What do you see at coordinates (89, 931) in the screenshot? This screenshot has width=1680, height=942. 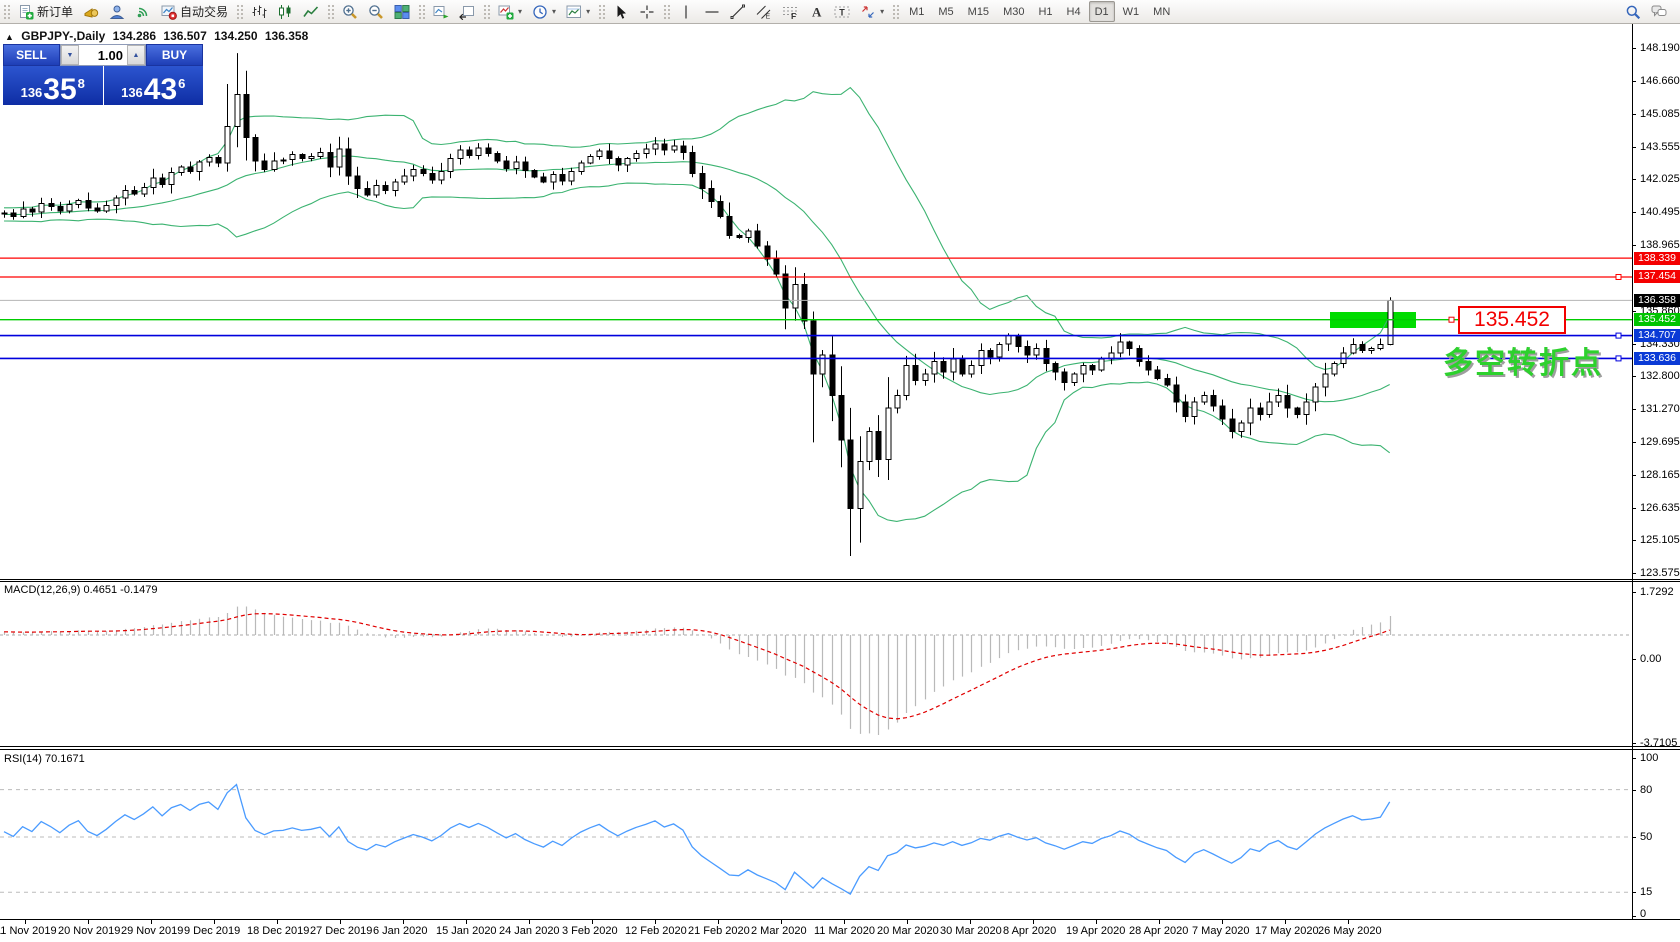 I see `time-axis-label: 20 Nov 2019` at bounding box center [89, 931].